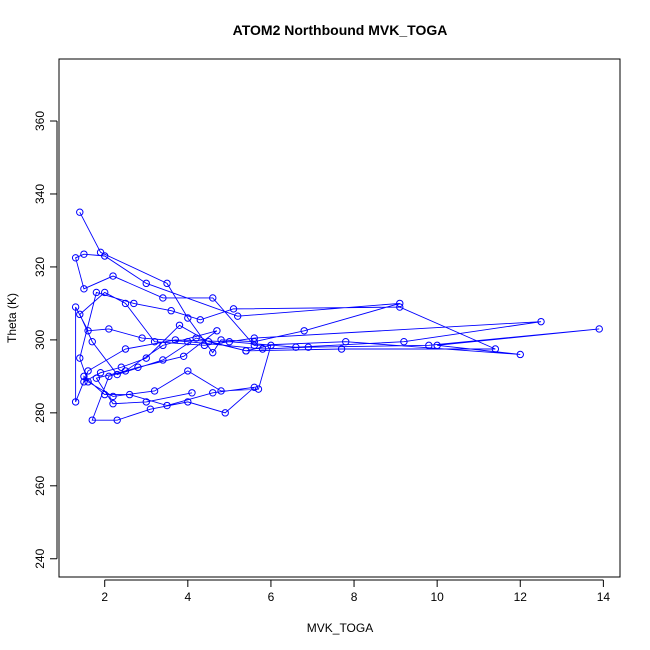 The height and width of the screenshot is (650, 650). I want to click on x-tick-label: 12, so click(521, 597).